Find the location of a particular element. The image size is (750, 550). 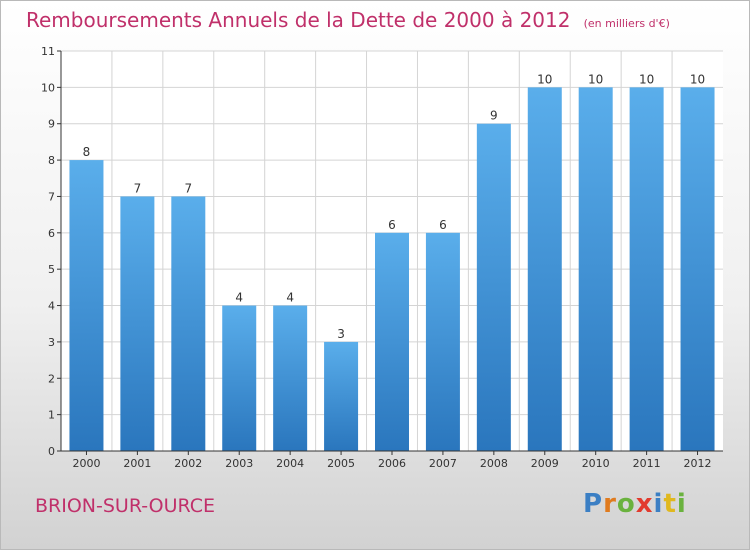

y-tick-label: 6 is located at coordinates (51, 233).